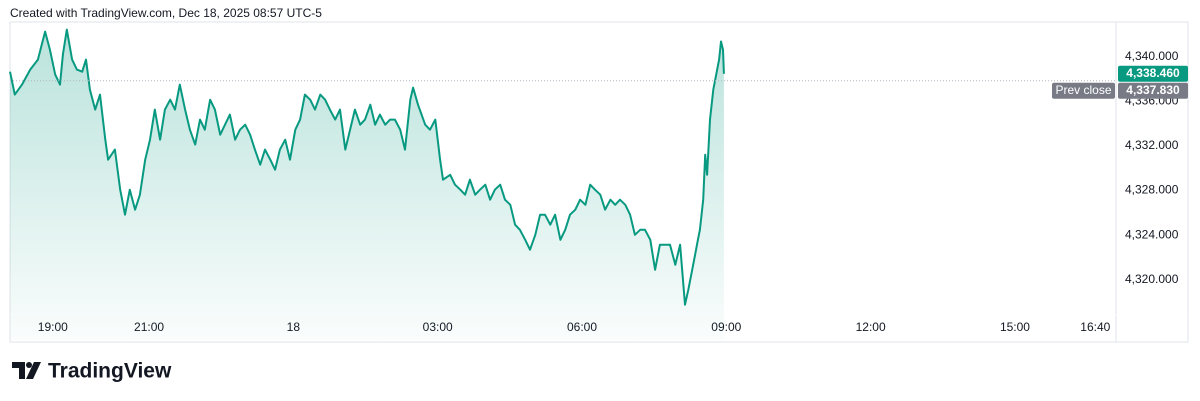  Describe the element at coordinates (1152, 190) in the screenshot. I see `y-tick-label: 4,328.000` at that location.